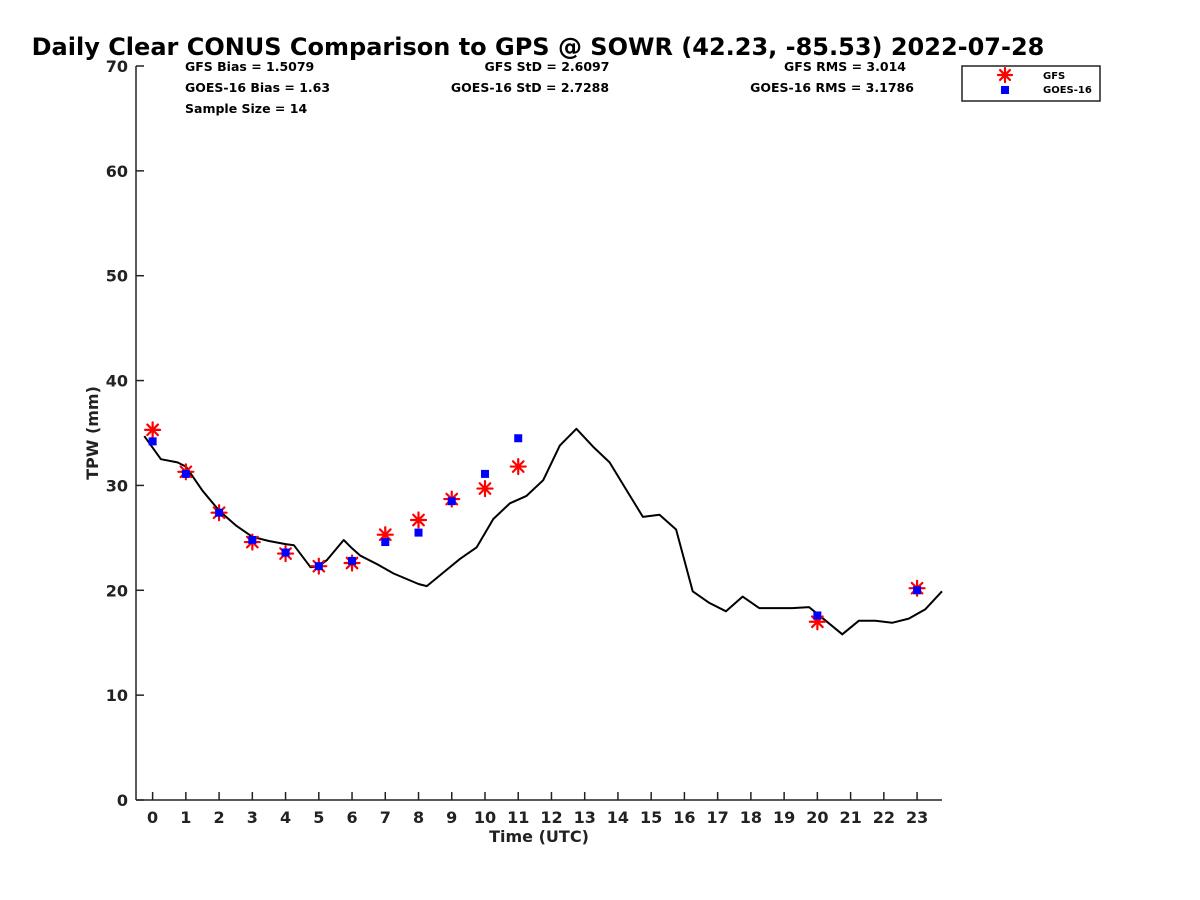  What do you see at coordinates (751, 817) in the screenshot?
I see `x-tick-label: 18` at bounding box center [751, 817].